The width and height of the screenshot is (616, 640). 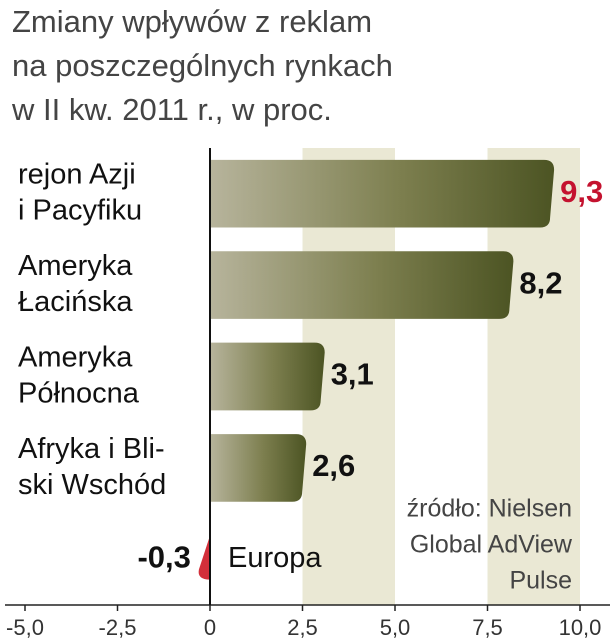 What do you see at coordinates (171, 109) in the screenshot?
I see `chart-title: w II kw. 2011 r., w proc.` at bounding box center [171, 109].